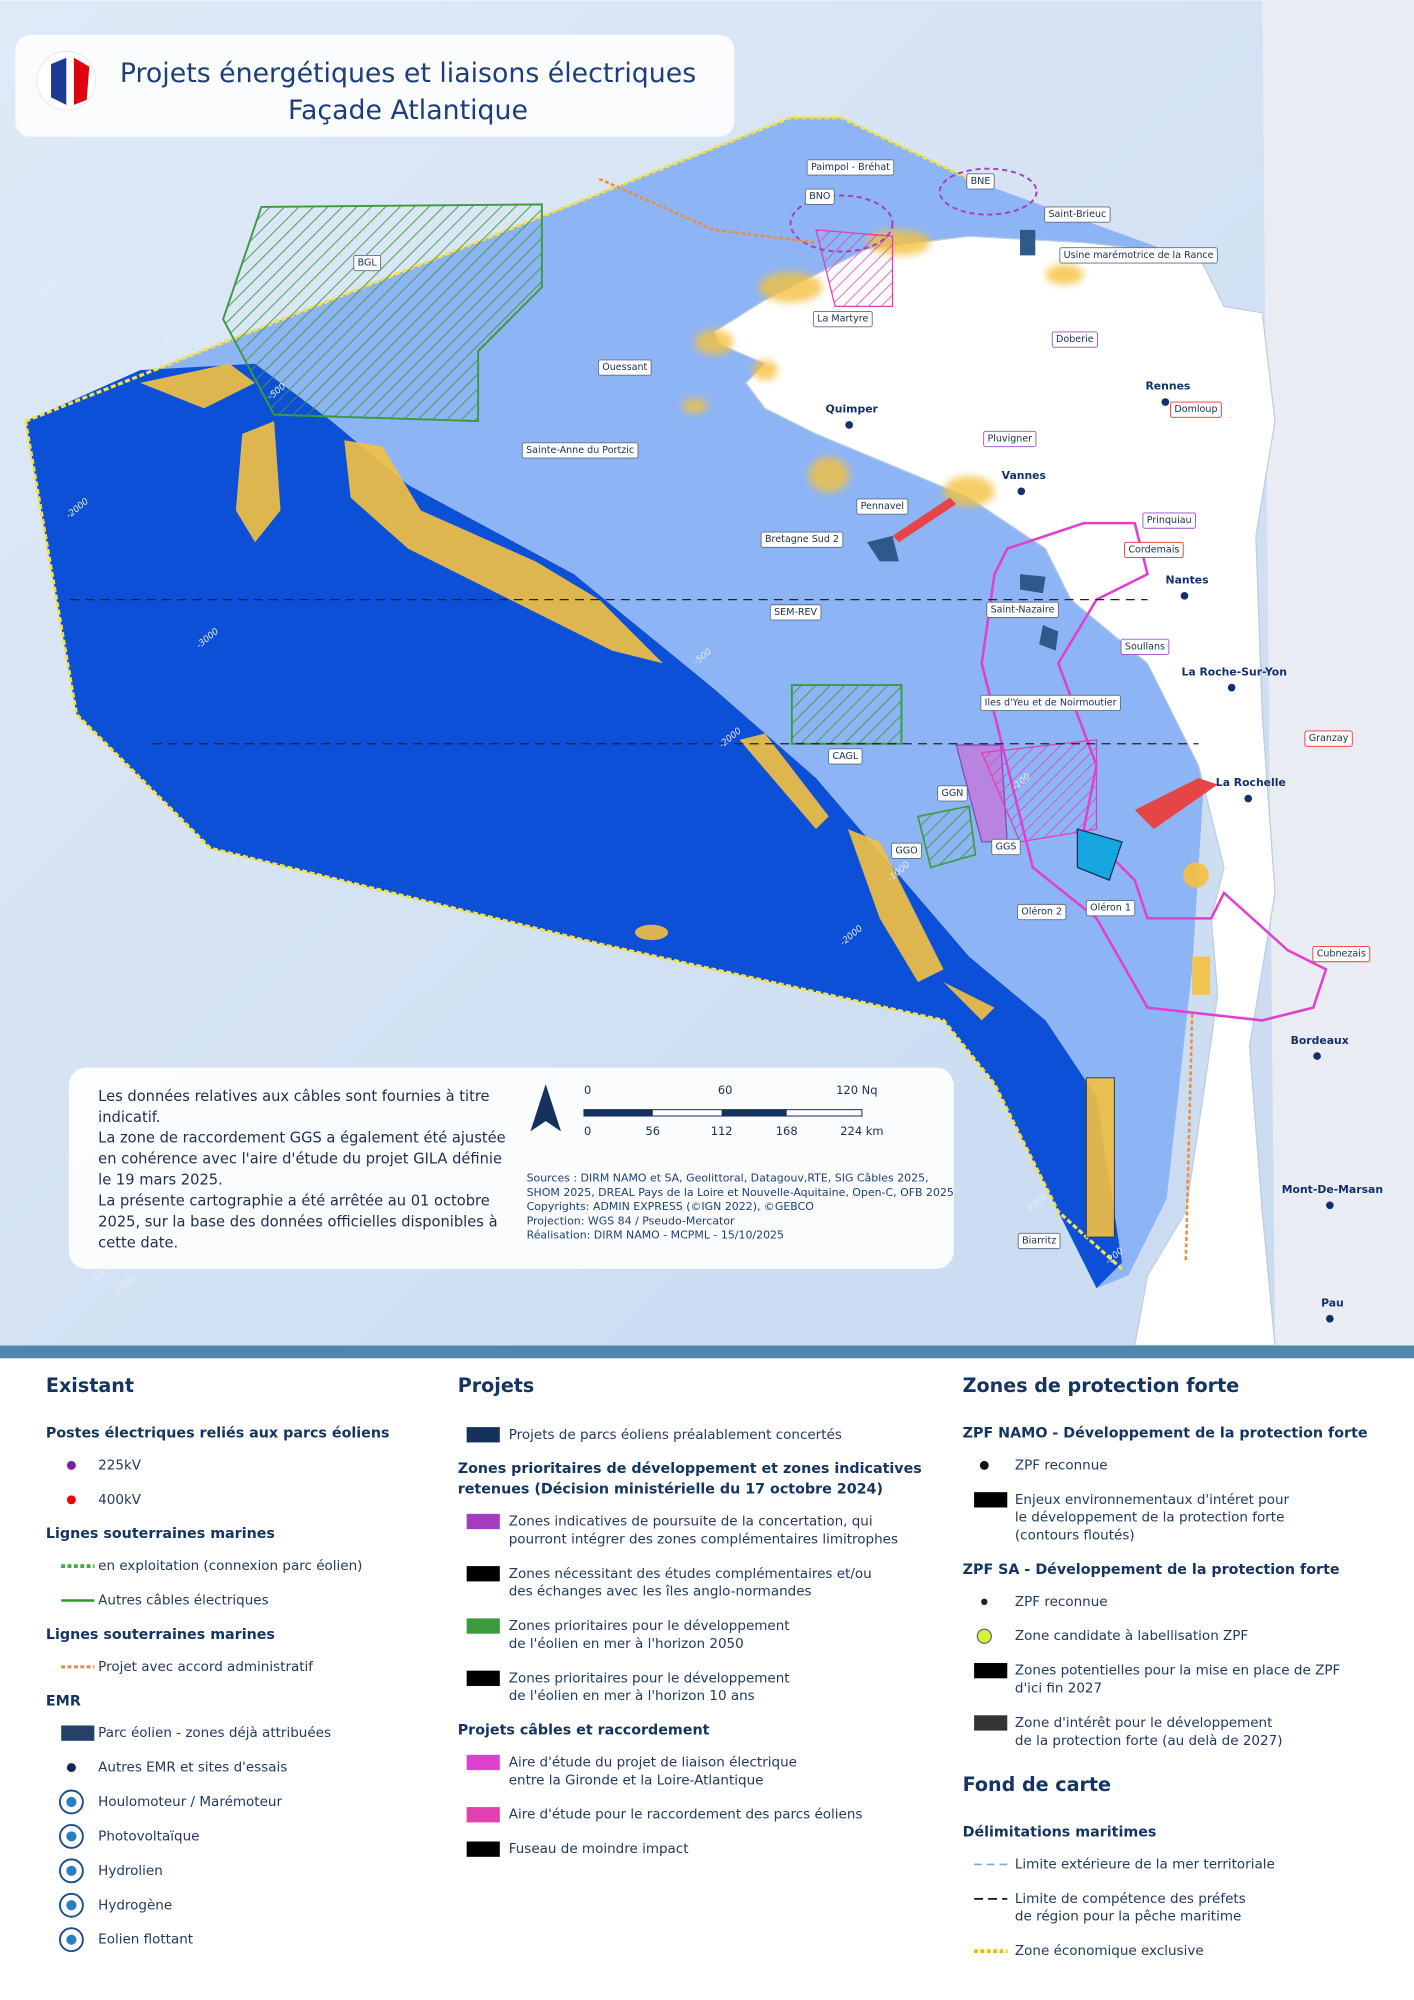 This screenshot has height=2000, width=1414. I want to click on place-label: Domloup, so click(1195, 409).